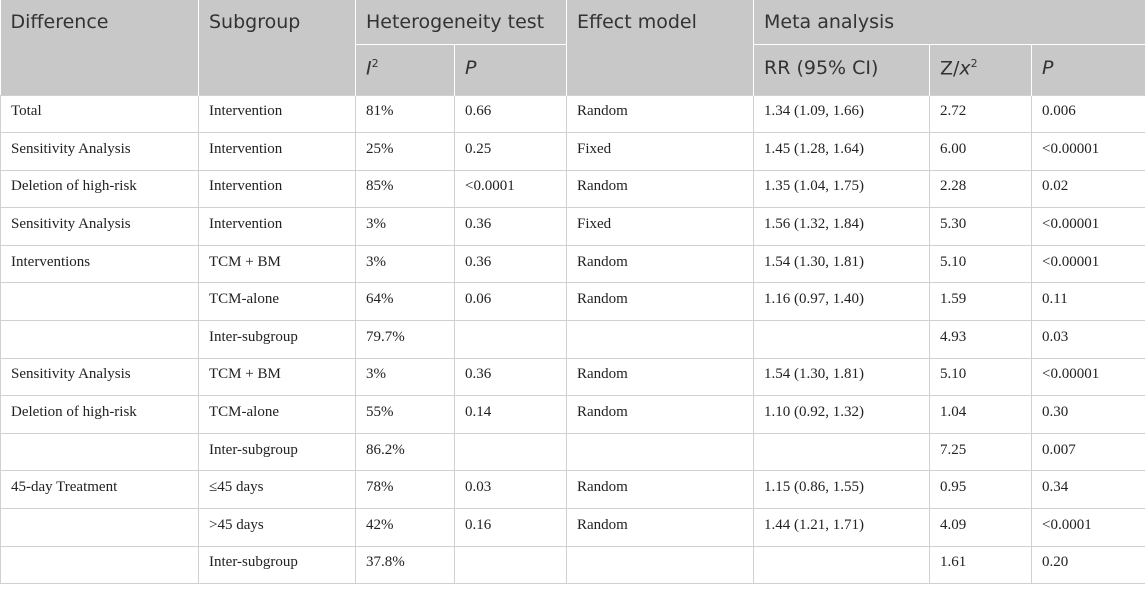  I want to click on i2-cell: 81%, so click(405, 114).